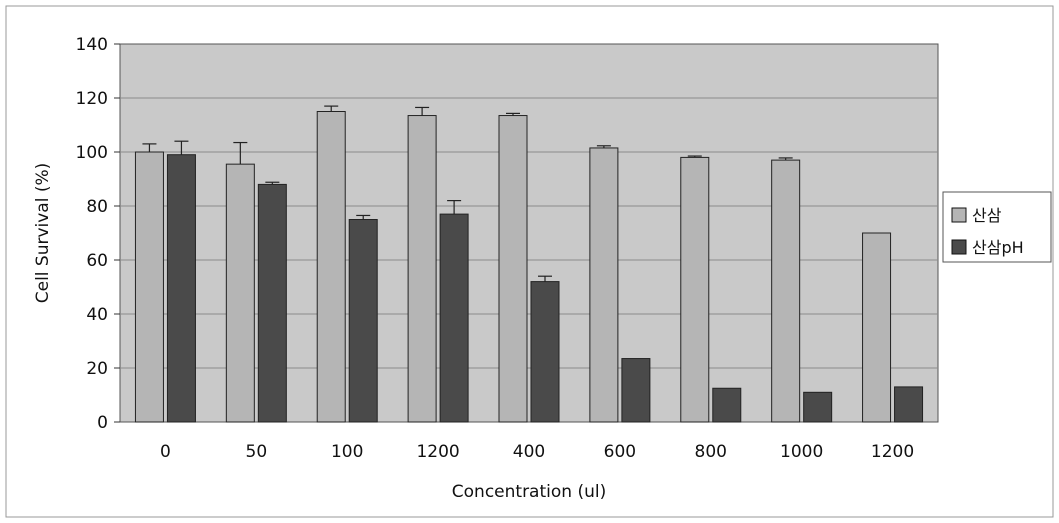 This screenshot has width=1059, height=523. I want to click on x-tick-label: 50, so click(257, 452).